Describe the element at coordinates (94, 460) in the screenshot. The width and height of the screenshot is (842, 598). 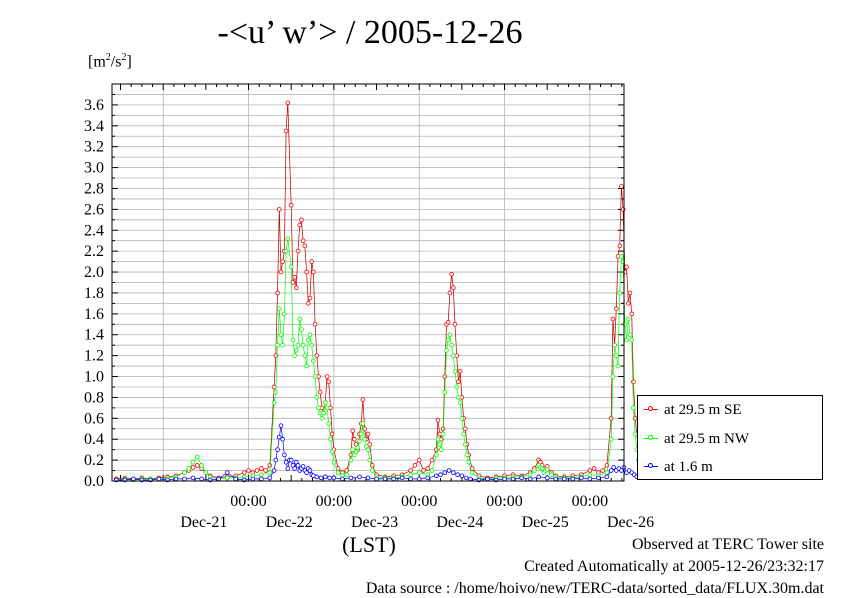
I see `y-tick-label: 0.2` at that location.